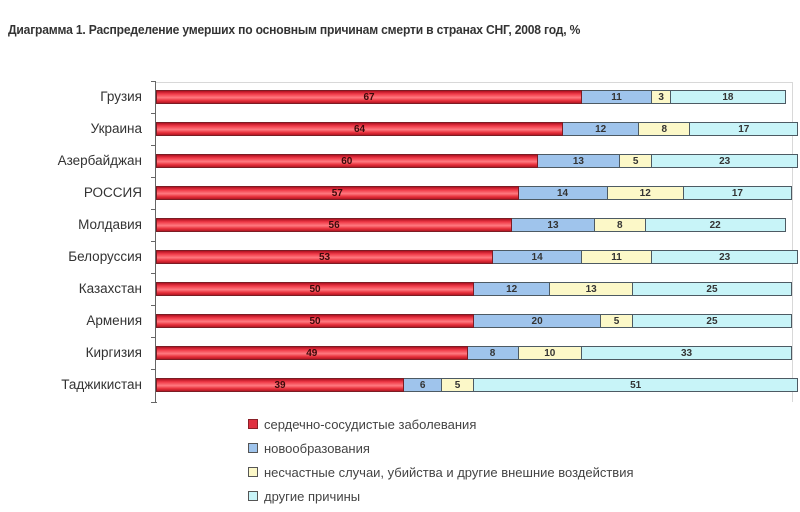 This screenshot has height=512, width=800. I want to click on cardio-segment: 53, so click(325, 257).